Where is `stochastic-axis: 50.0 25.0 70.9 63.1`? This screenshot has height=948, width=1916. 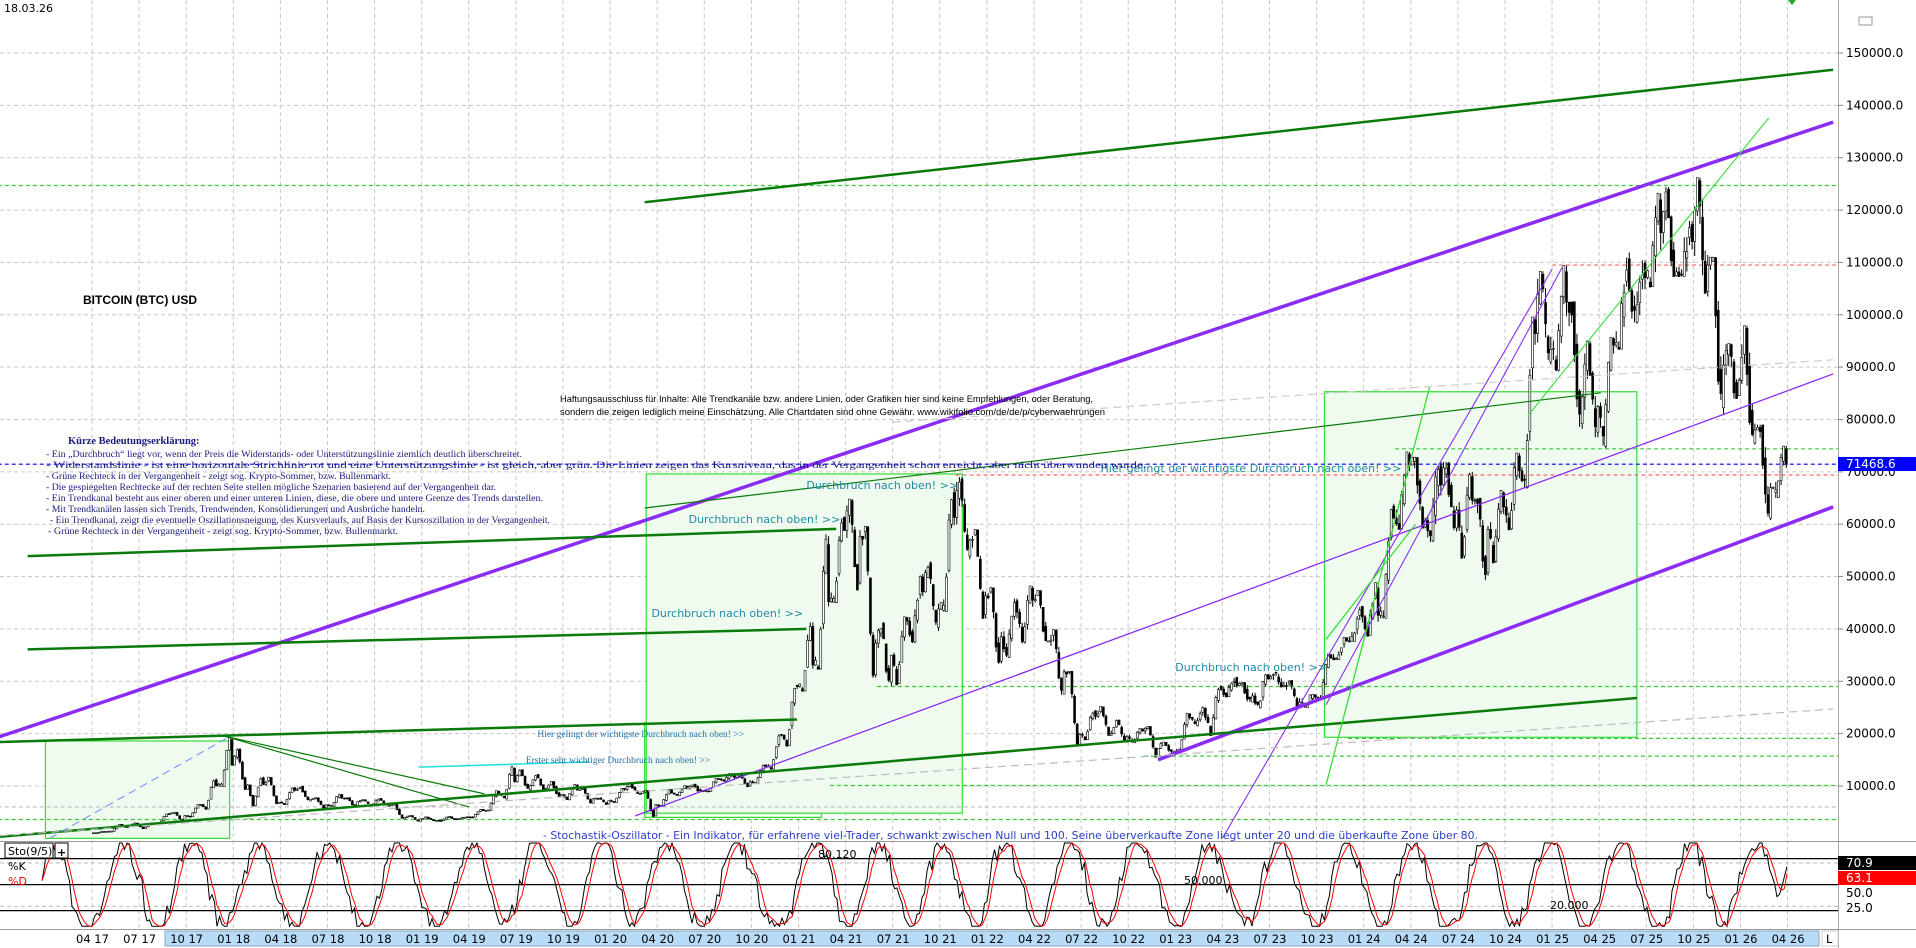 stochastic-axis: 50.0 25.0 70.9 63.1 is located at coordinates (1877, 885).